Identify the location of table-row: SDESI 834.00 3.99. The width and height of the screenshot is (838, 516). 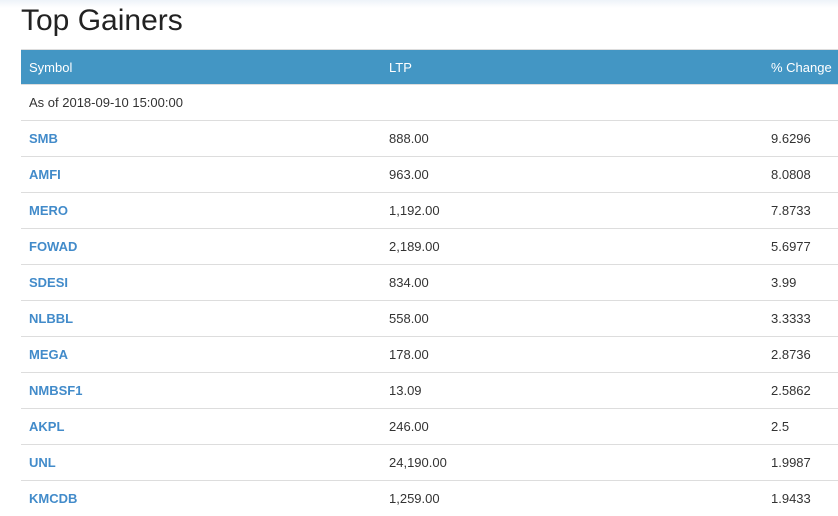
(429, 282).